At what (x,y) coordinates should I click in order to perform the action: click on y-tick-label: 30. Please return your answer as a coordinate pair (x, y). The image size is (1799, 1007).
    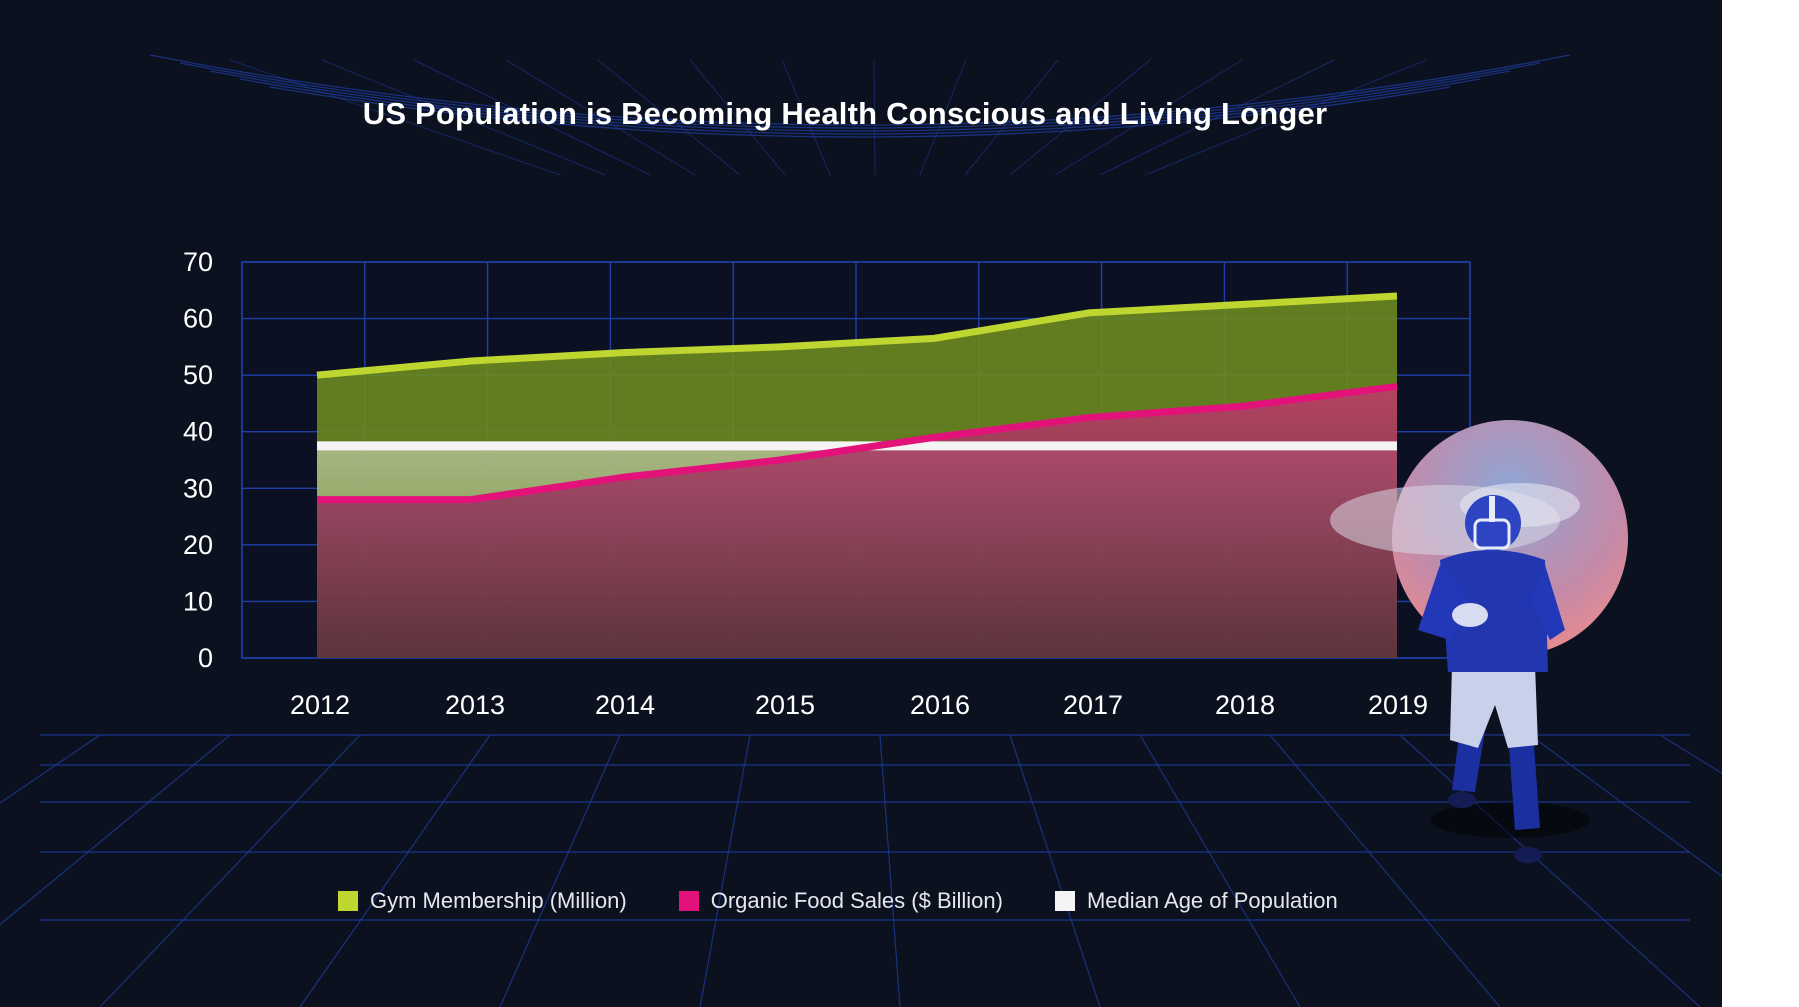
    Looking at the image, I should click on (198, 488).